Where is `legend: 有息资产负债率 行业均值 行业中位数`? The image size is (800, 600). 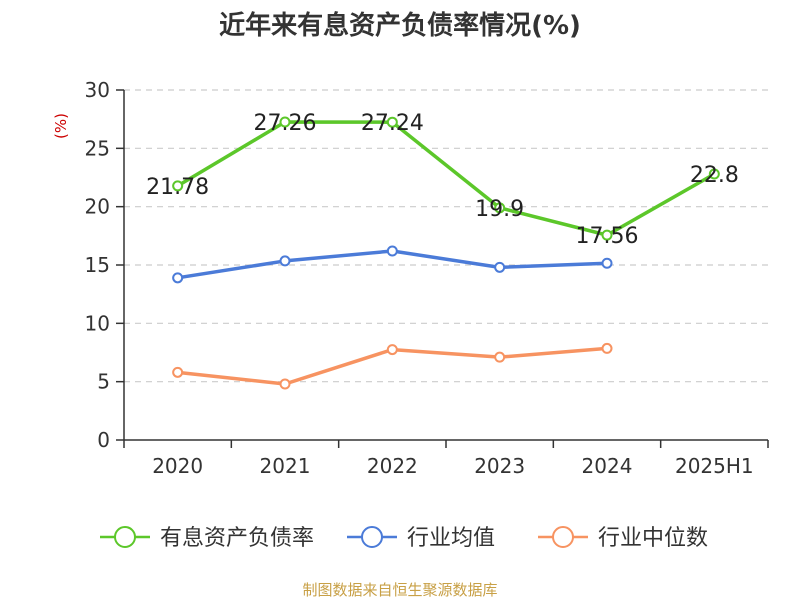 legend: 有息资产负债率 行业均值 行业中位数 is located at coordinates (404, 538).